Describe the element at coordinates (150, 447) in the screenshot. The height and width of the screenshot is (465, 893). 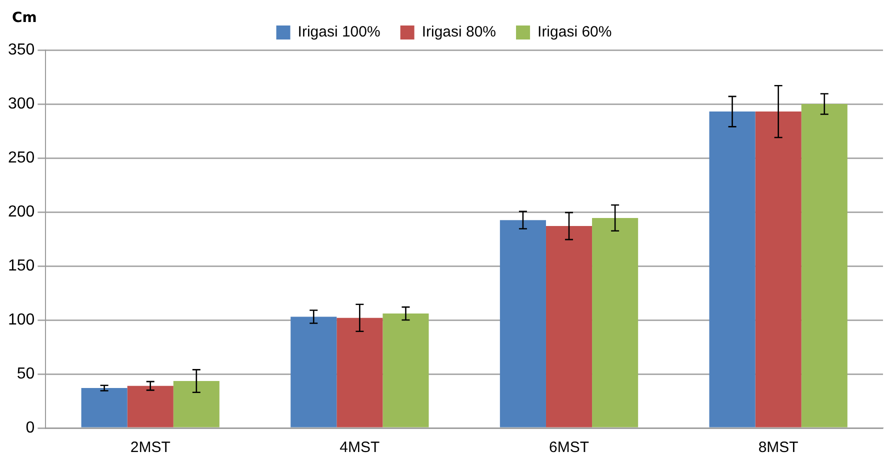
I see `x-tick-label: 2MST` at that location.